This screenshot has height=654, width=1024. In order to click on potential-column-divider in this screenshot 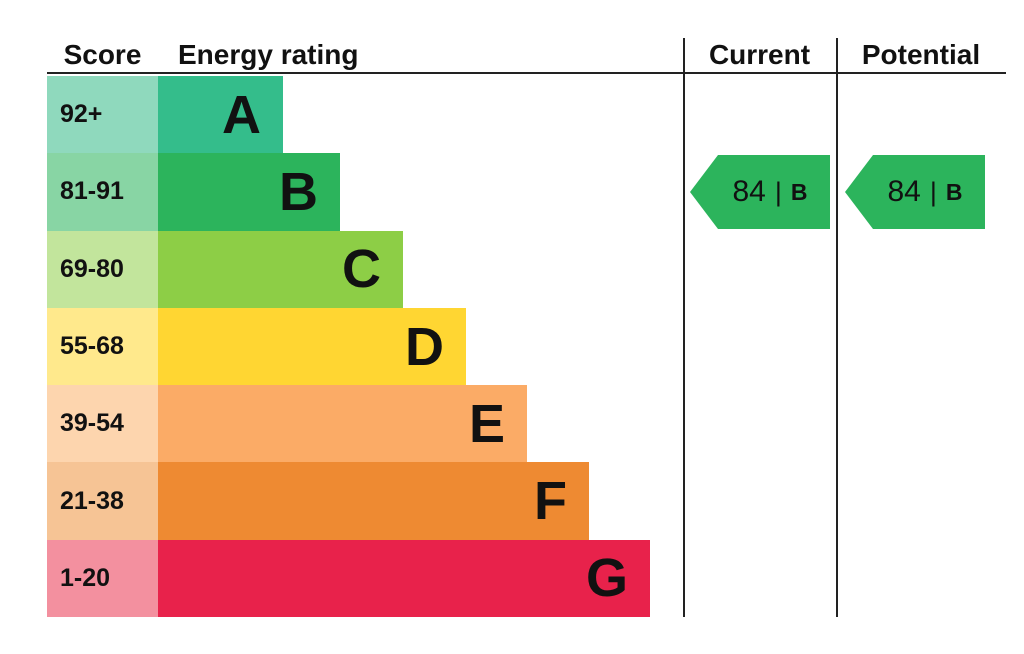, I will do `click(837, 327)`.